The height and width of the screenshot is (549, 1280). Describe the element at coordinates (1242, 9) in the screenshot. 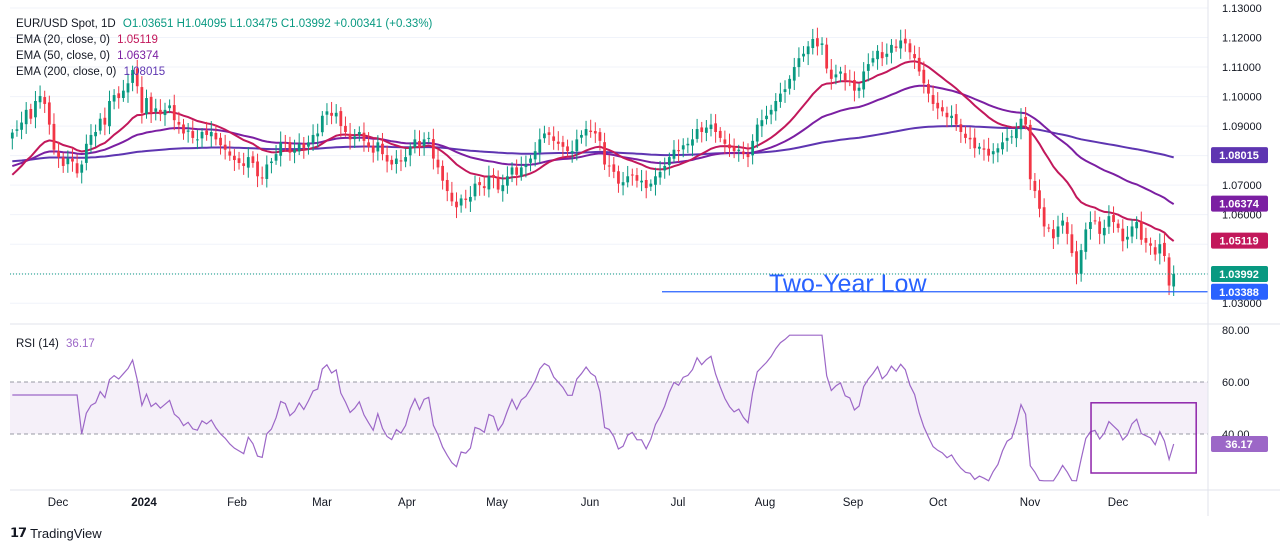

I see `y-tick-label: 1.13000` at that location.